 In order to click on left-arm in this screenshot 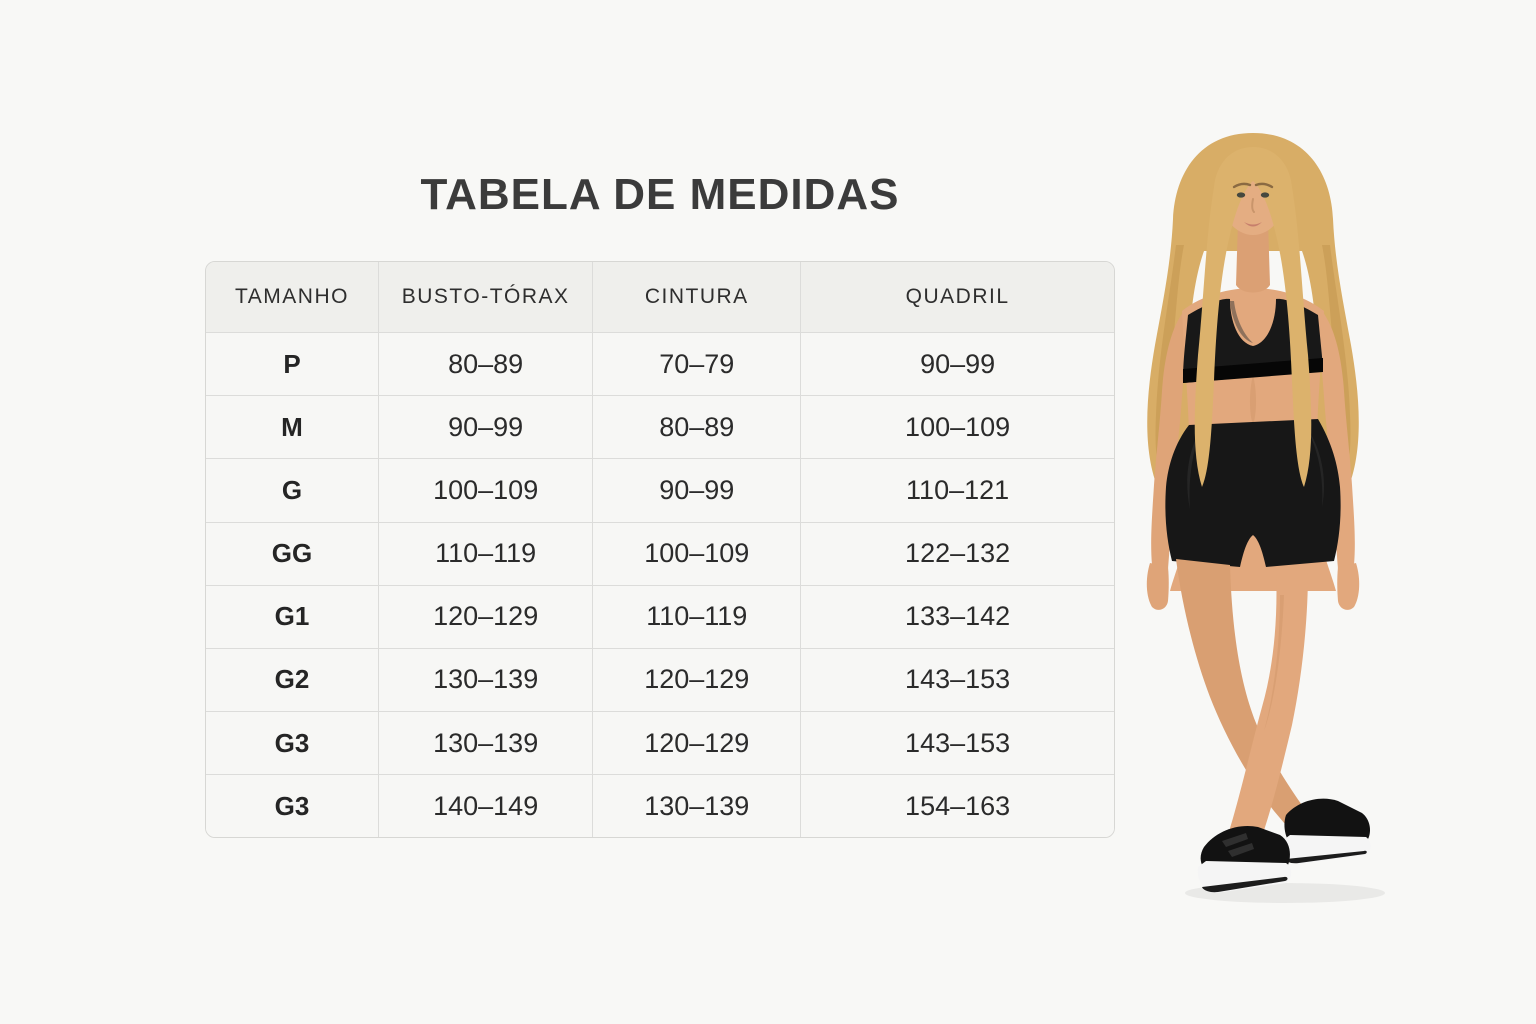, I will do `click(1173, 440)`.